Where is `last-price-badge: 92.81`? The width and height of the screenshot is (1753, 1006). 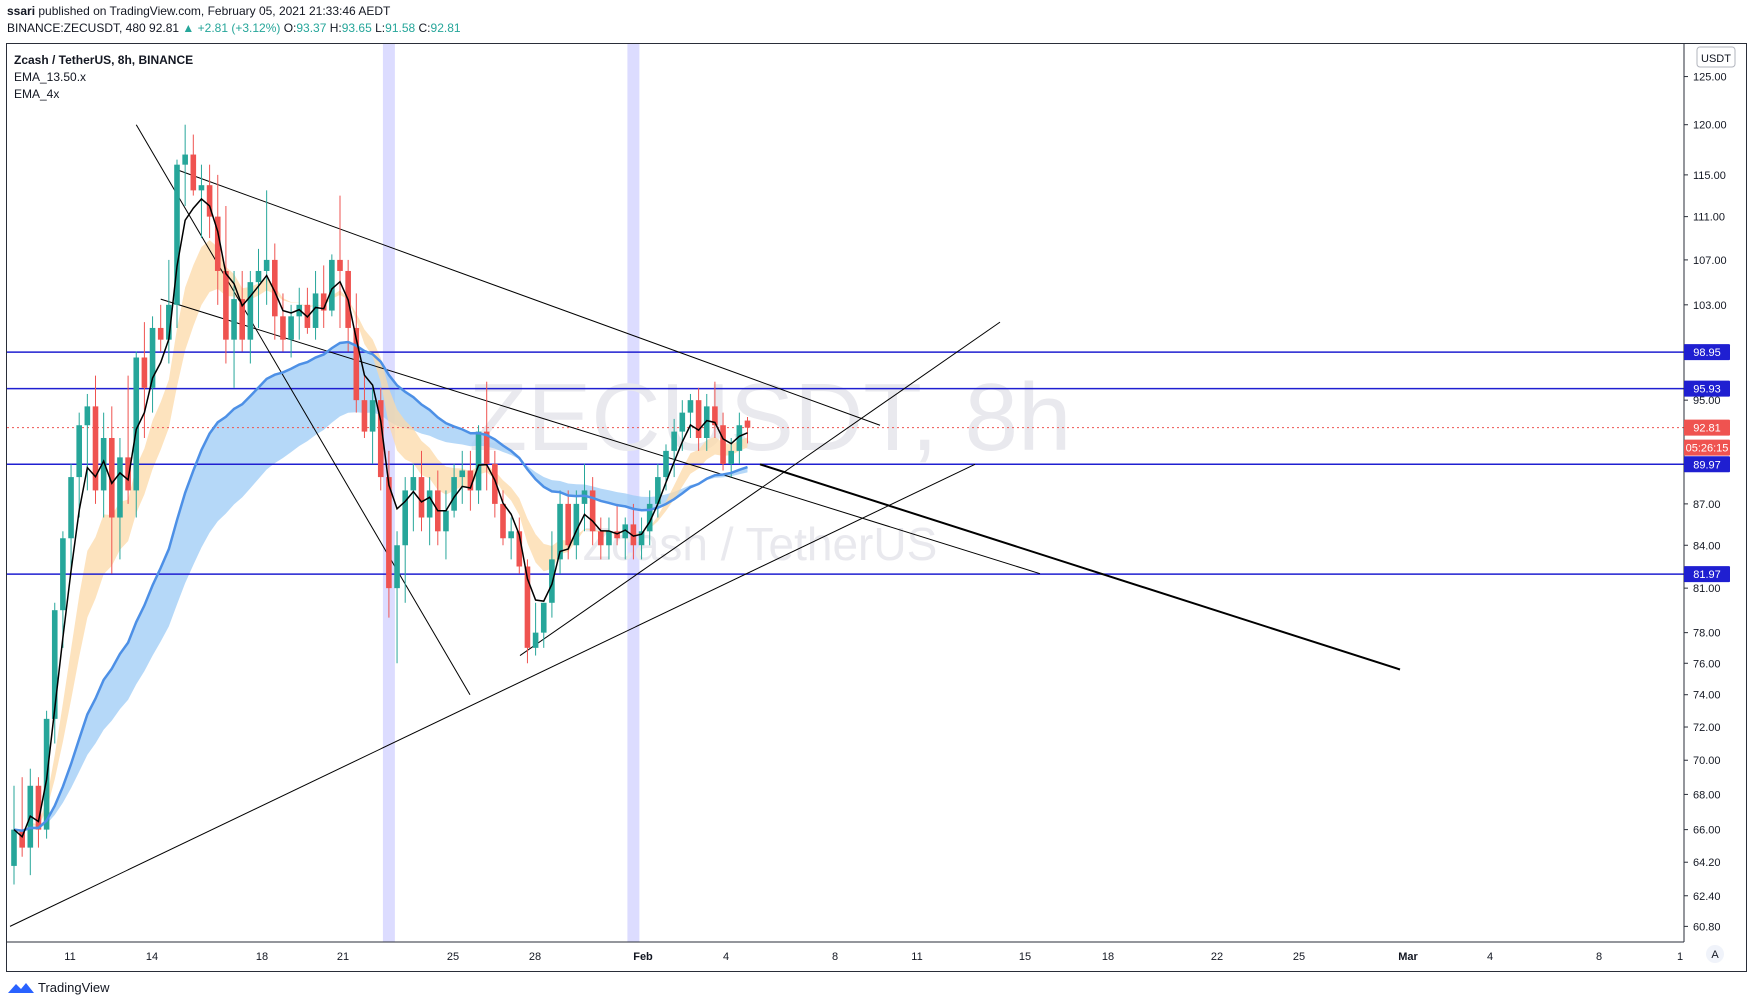 last-price-badge: 92.81 is located at coordinates (1707, 427).